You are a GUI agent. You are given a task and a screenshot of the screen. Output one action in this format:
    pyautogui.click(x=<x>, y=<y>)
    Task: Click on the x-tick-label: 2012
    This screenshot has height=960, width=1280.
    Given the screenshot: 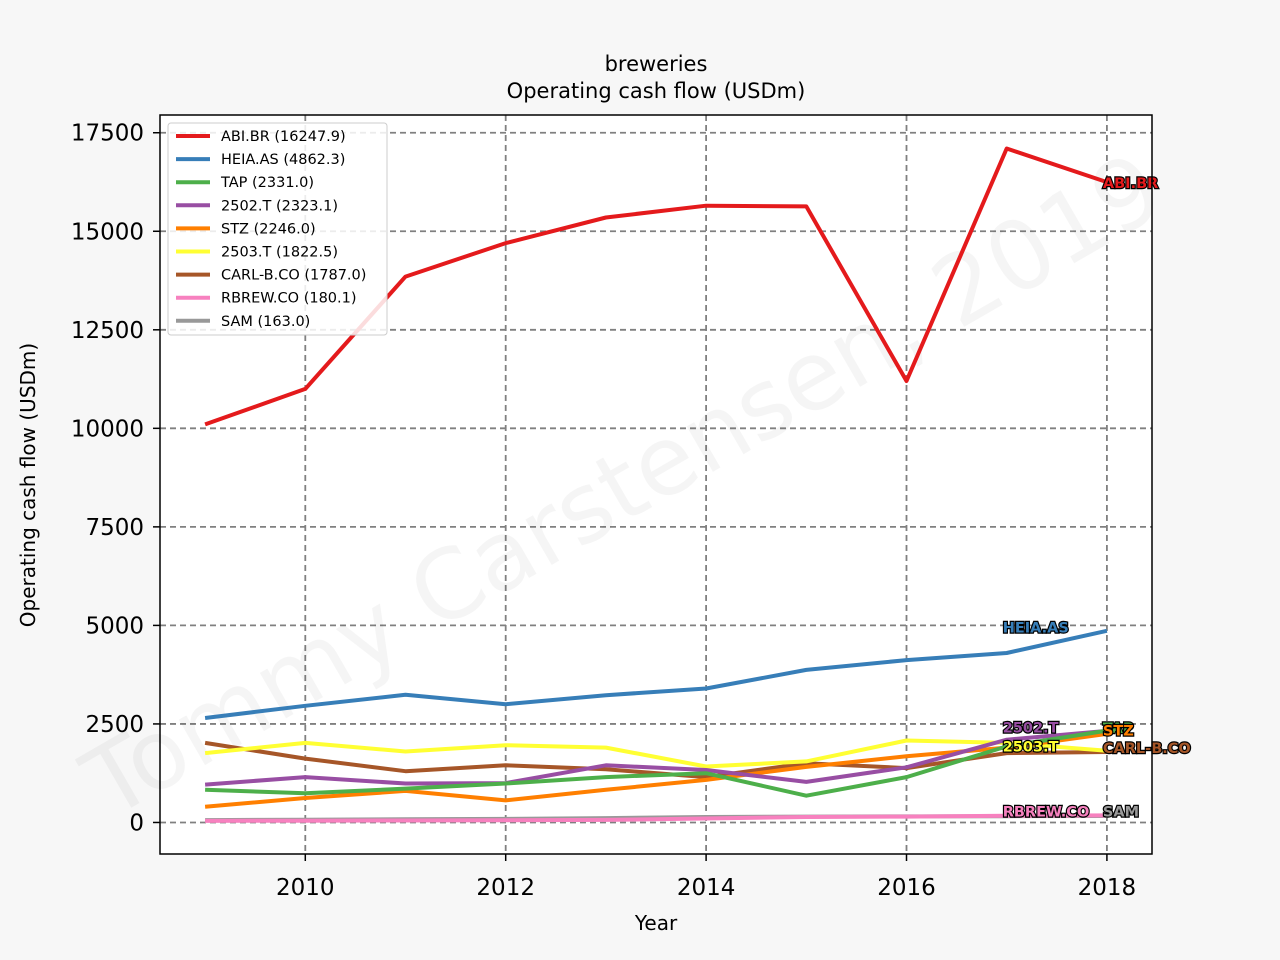 What is the action you would take?
    pyautogui.click(x=505, y=888)
    